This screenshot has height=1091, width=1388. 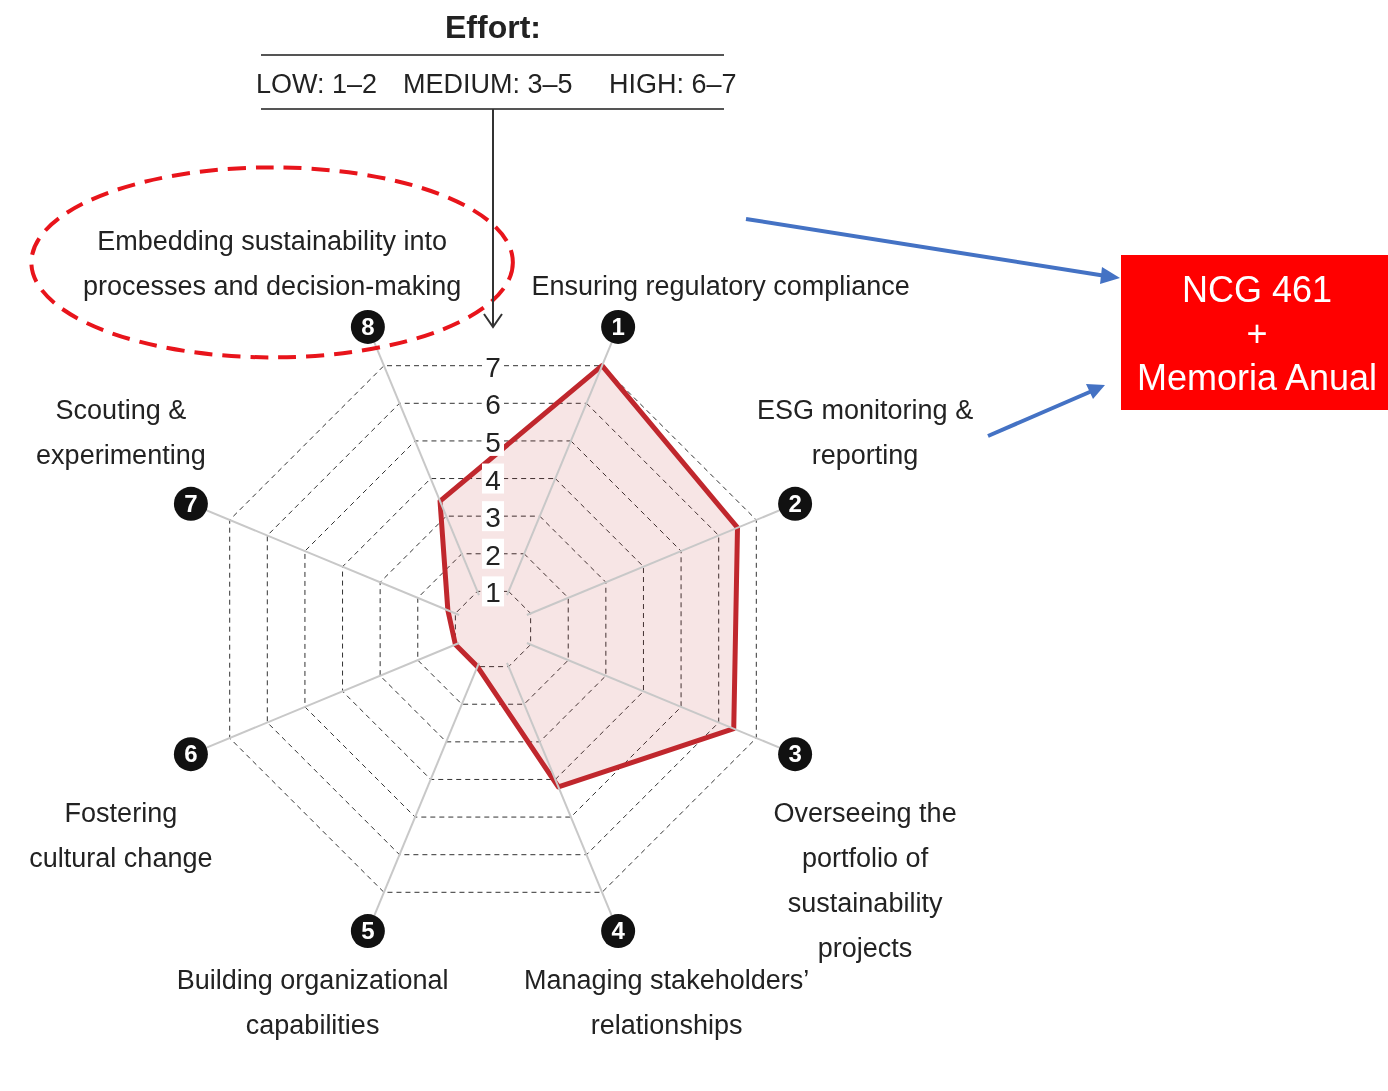 I want to click on y-tick-label: 3, so click(x=493, y=518).